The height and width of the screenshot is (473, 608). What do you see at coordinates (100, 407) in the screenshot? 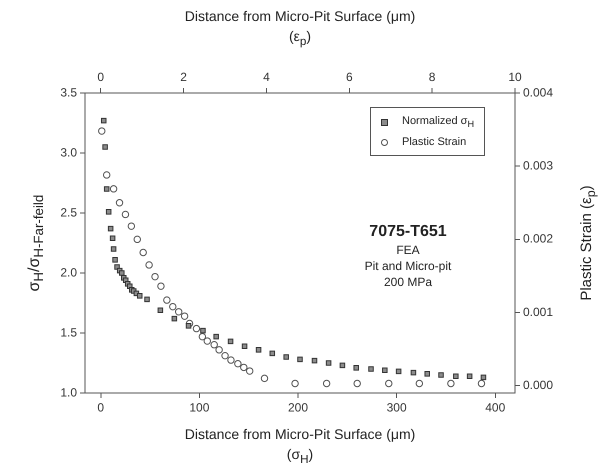
I see `x-tick-label: 0` at bounding box center [100, 407].